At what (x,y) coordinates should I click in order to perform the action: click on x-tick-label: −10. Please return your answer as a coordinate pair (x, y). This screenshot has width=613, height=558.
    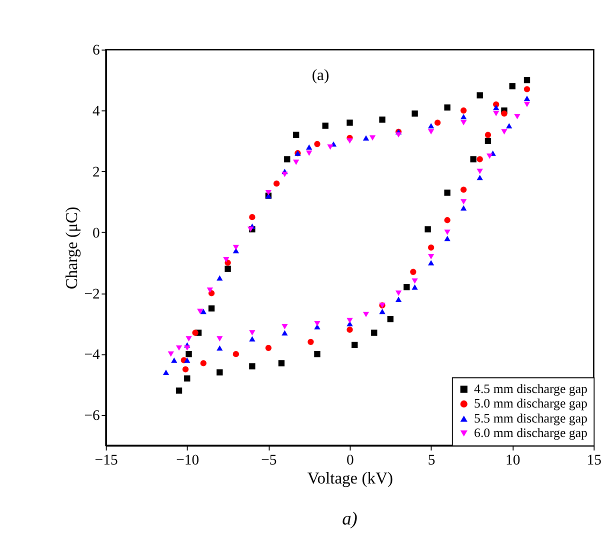
    Looking at the image, I should click on (188, 460).